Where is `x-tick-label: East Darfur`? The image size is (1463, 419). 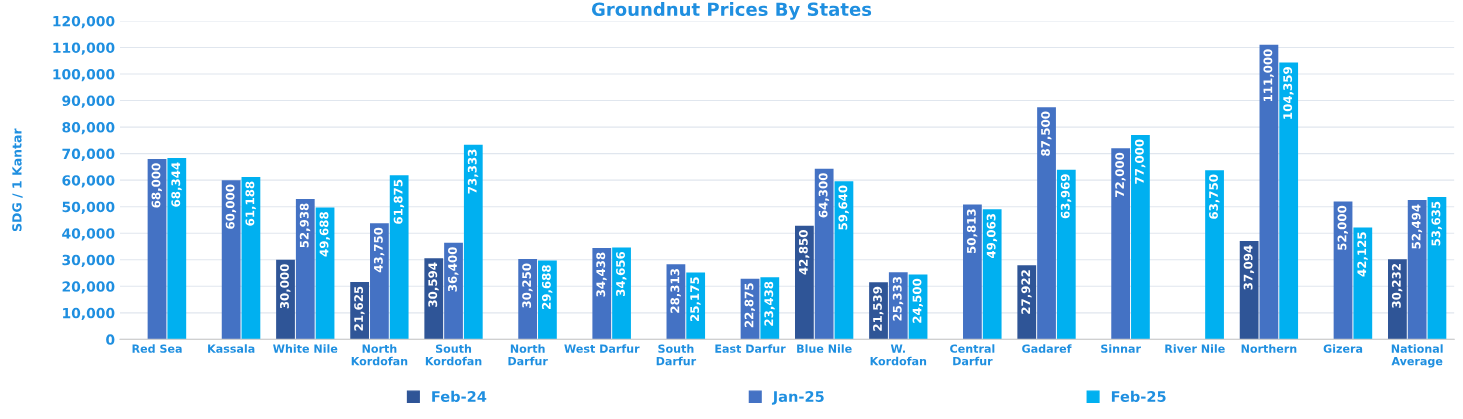
x-tick-label: East Darfur is located at coordinates (750, 348).